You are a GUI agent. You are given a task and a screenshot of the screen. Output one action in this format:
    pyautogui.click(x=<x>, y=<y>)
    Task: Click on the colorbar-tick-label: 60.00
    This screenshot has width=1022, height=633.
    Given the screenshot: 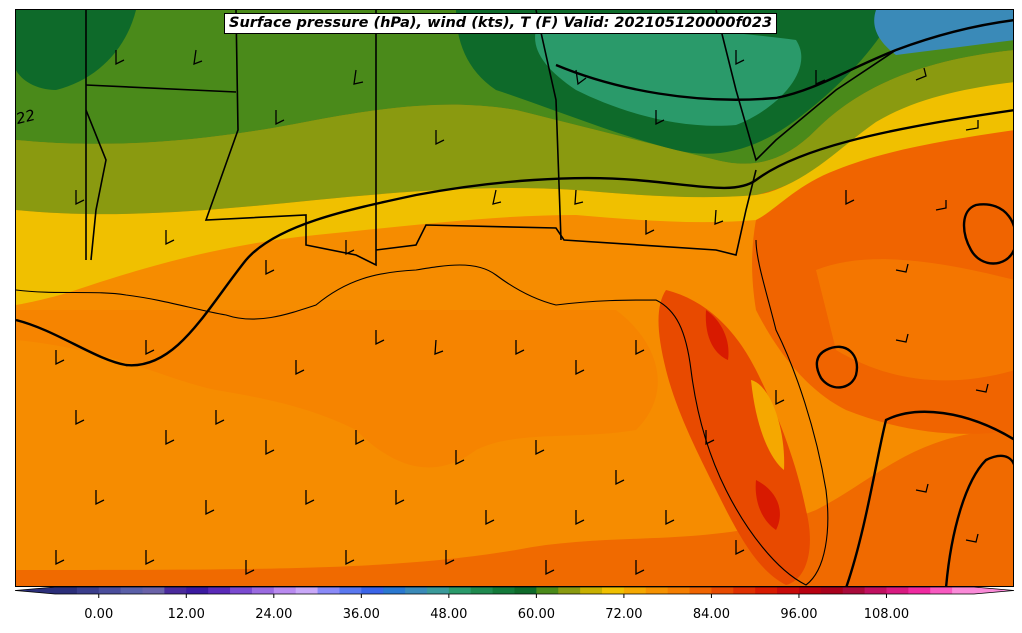 What is the action you would take?
    pyautogui.click(x=536, y=614)
    